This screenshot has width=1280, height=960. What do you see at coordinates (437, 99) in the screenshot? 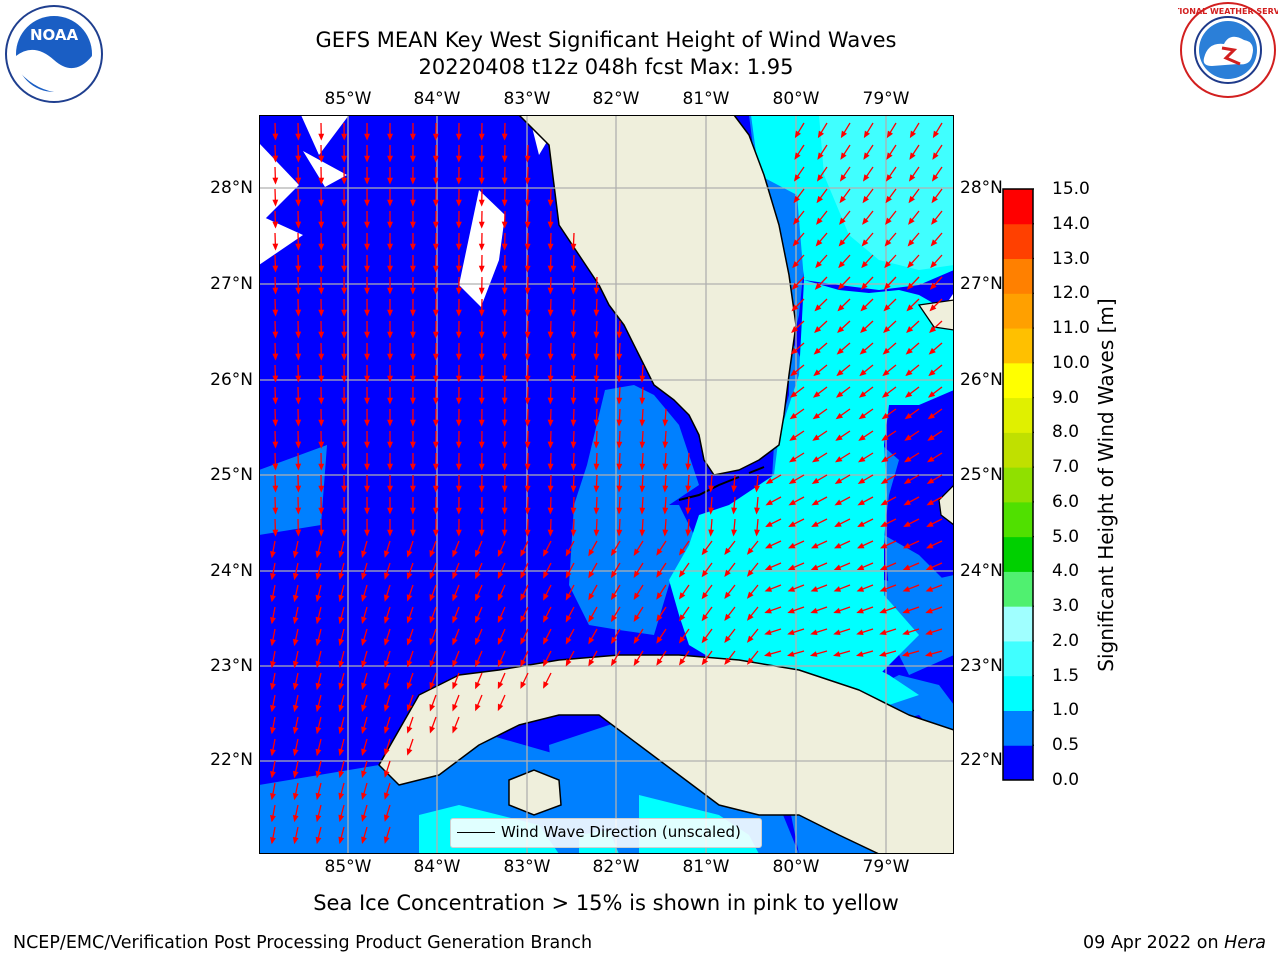
I see `lon-label-top: 84°W` at bounding box center [437, 99].